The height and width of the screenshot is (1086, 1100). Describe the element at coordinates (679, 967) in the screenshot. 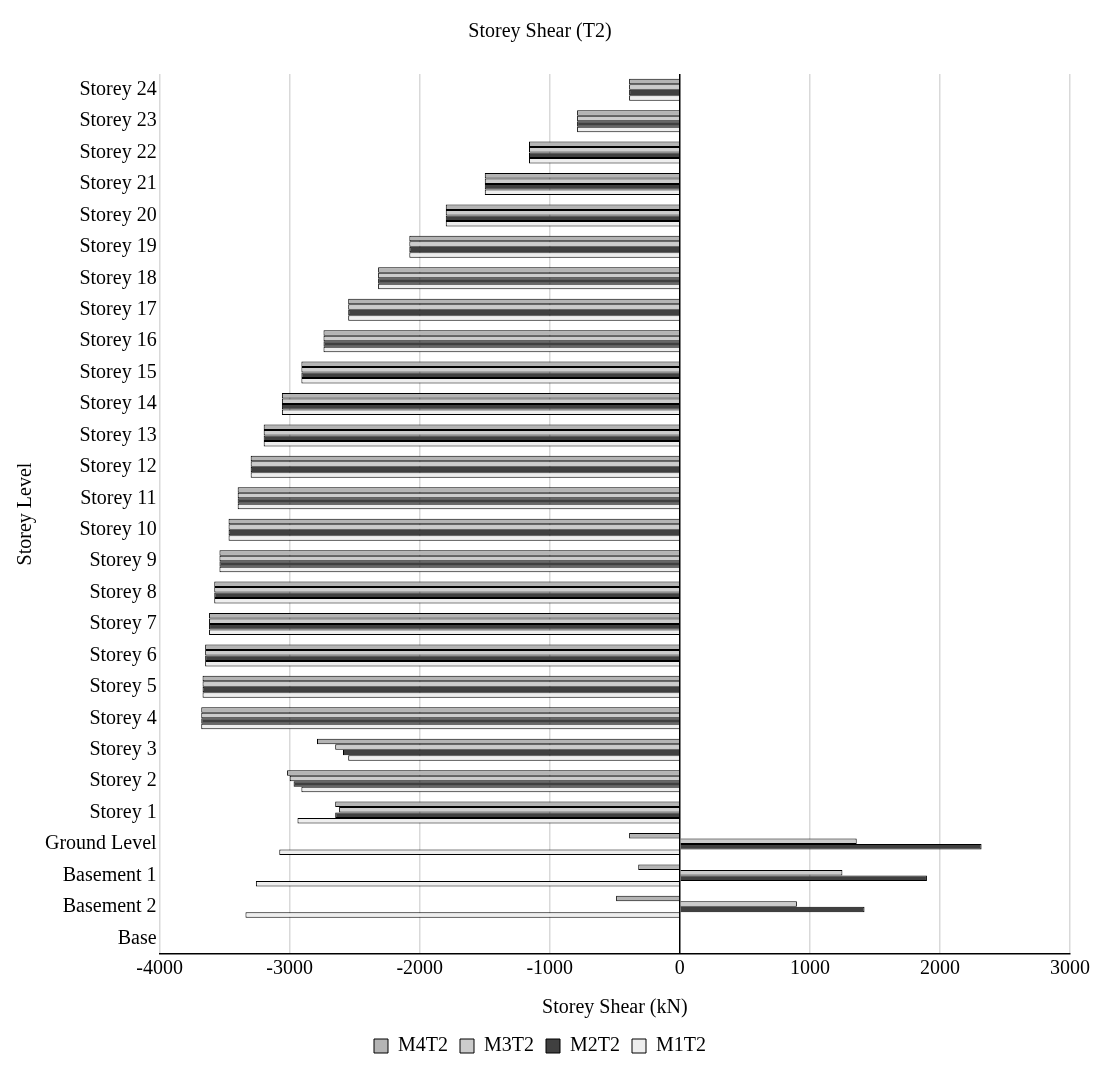

I see `x-tick-label: 0` at that location.